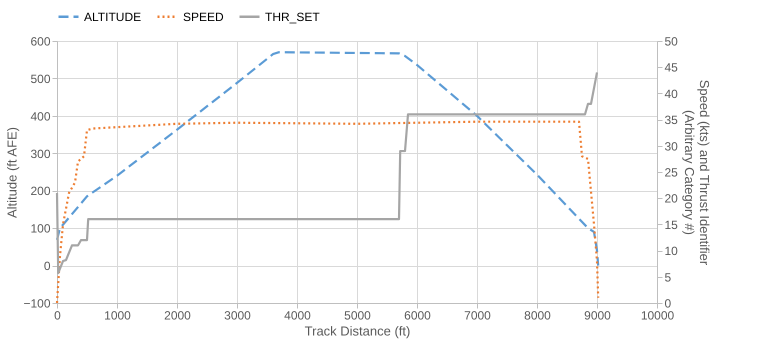 This screenshot has height=360, width=780. I want to click on x-axis-title: Track Distance (ft), so click(357, 331).